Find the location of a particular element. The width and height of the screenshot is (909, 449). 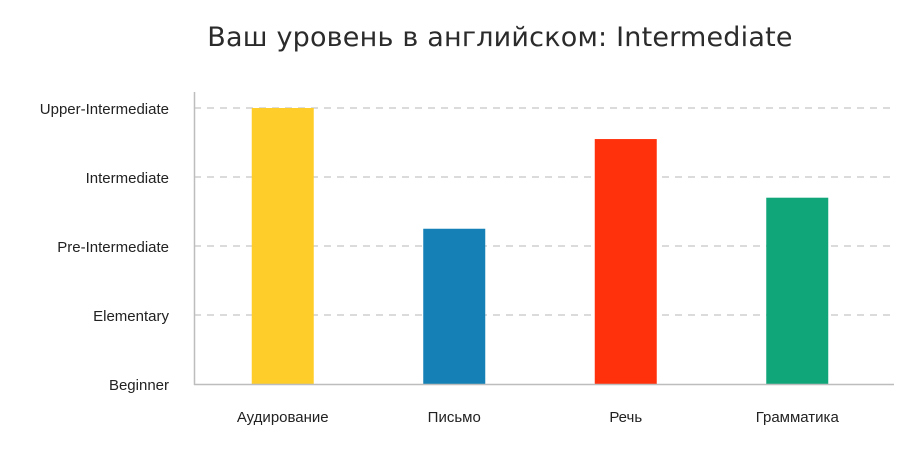

x-tick-label: Грамматика is located at coordinates (798, 417).